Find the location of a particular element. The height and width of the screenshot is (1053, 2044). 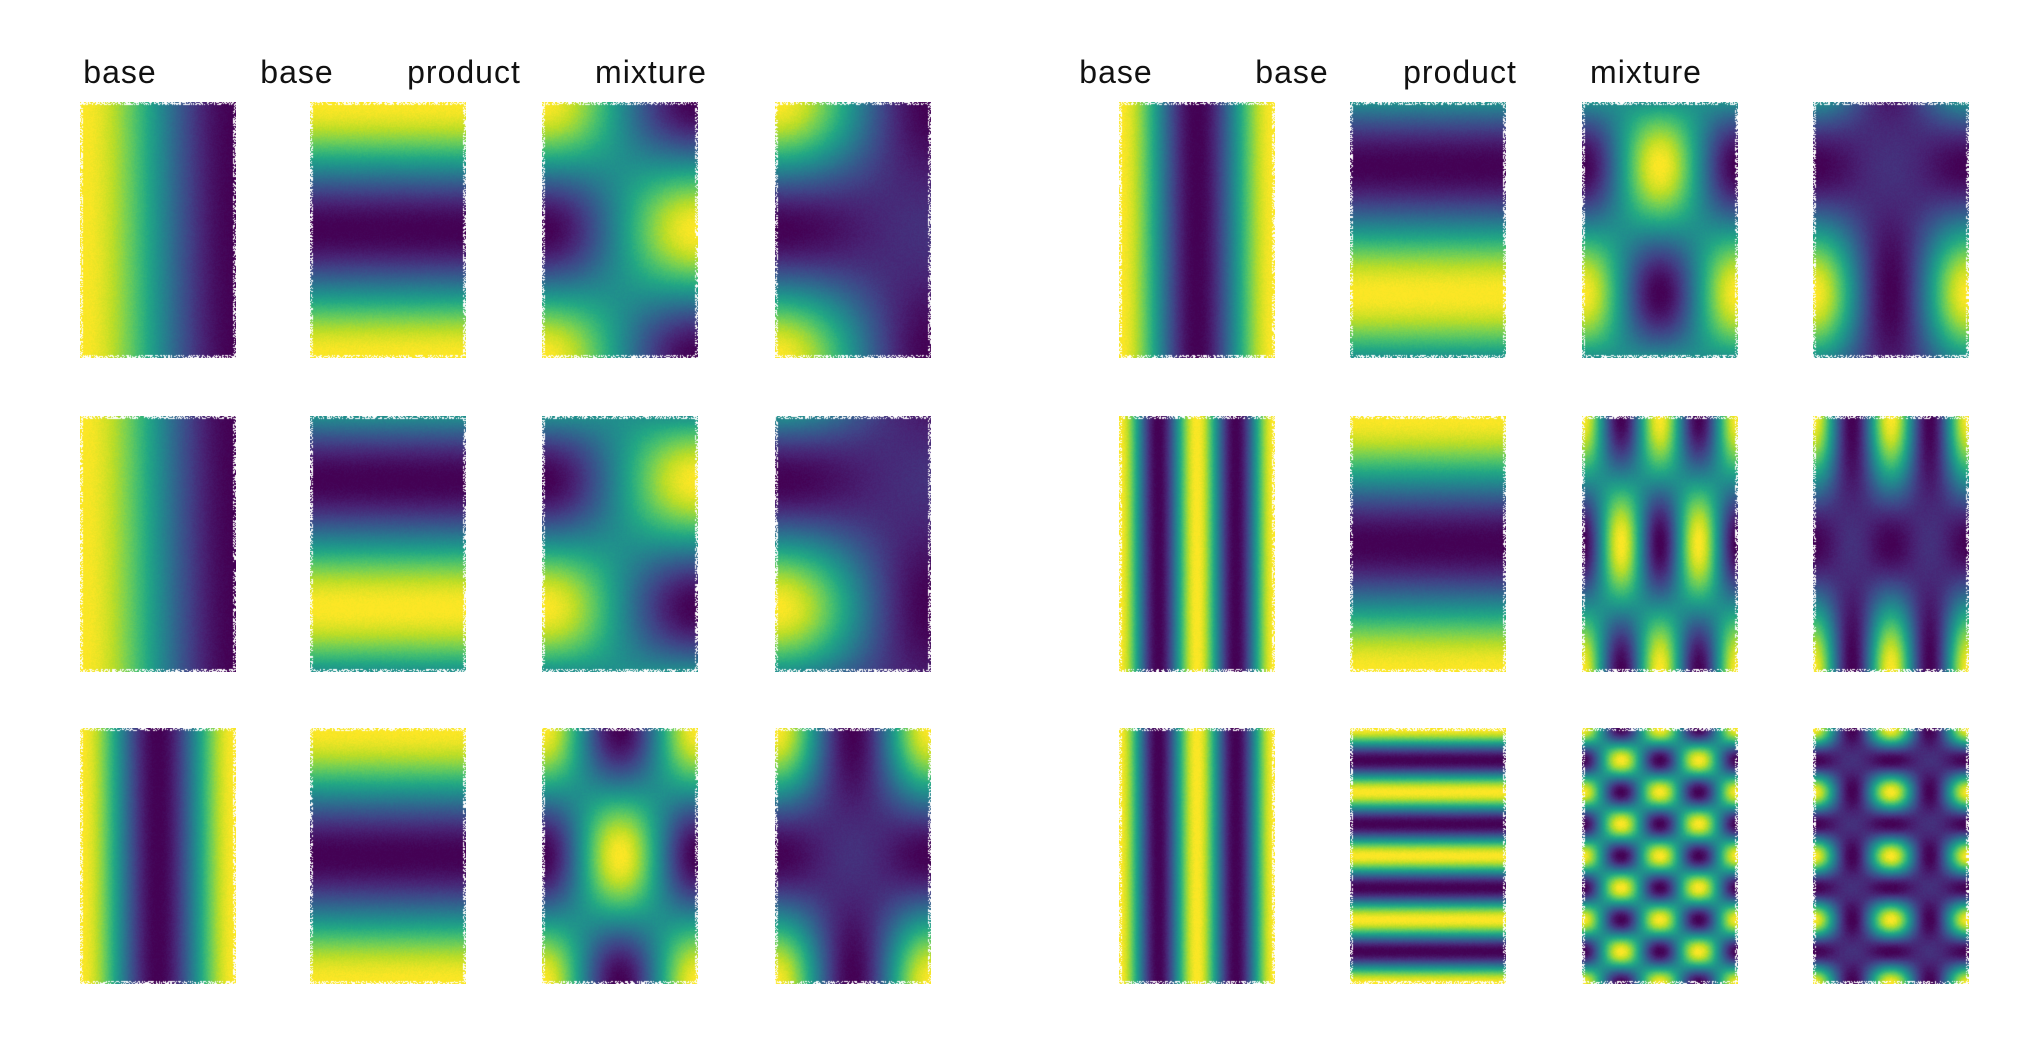

panel-g2-r2-mixture is located at coordinates (1891, 544).